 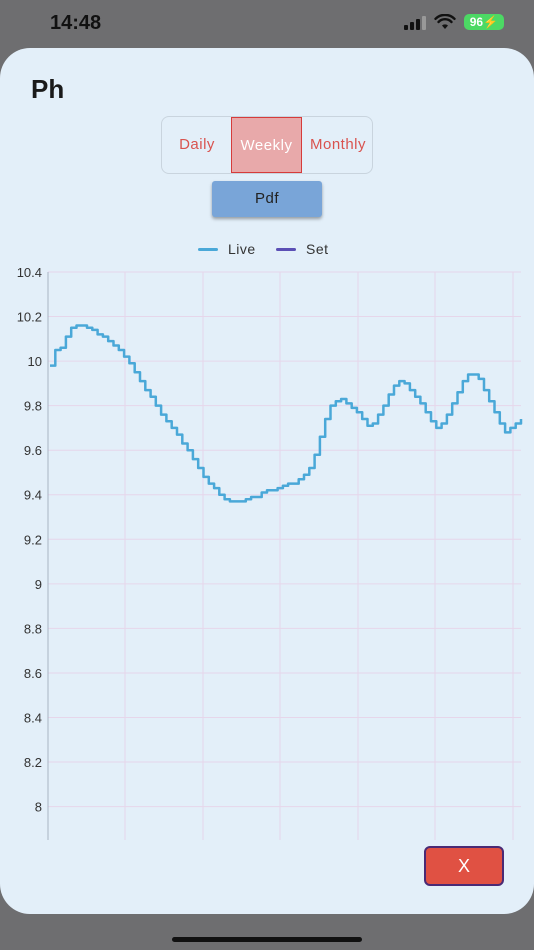 I want to click on tab-daily: Daily, so click(x=197, y=144).